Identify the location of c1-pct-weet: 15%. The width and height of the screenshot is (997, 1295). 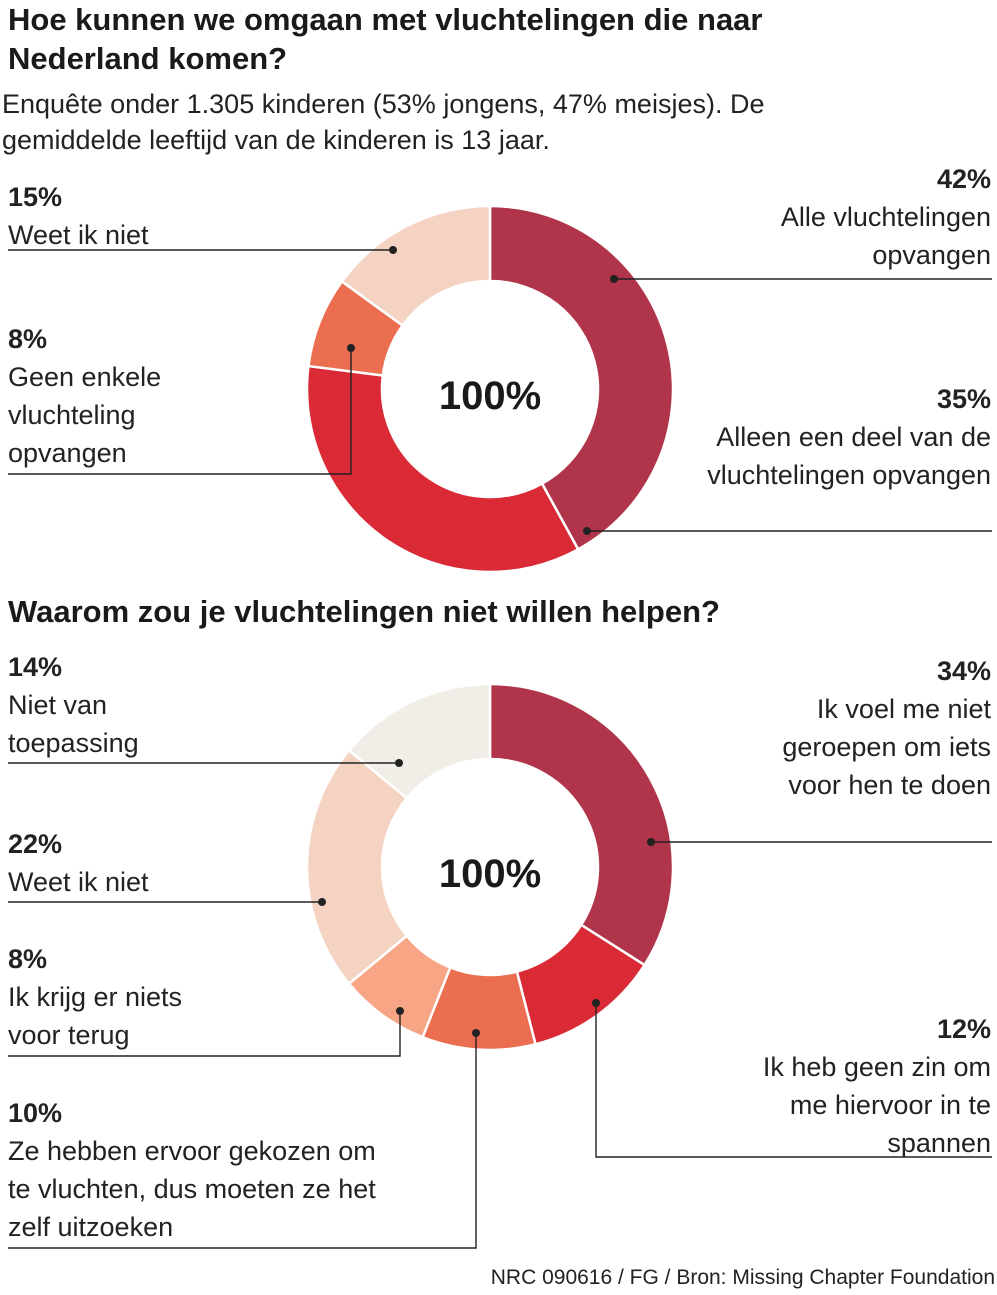
(35, 197).